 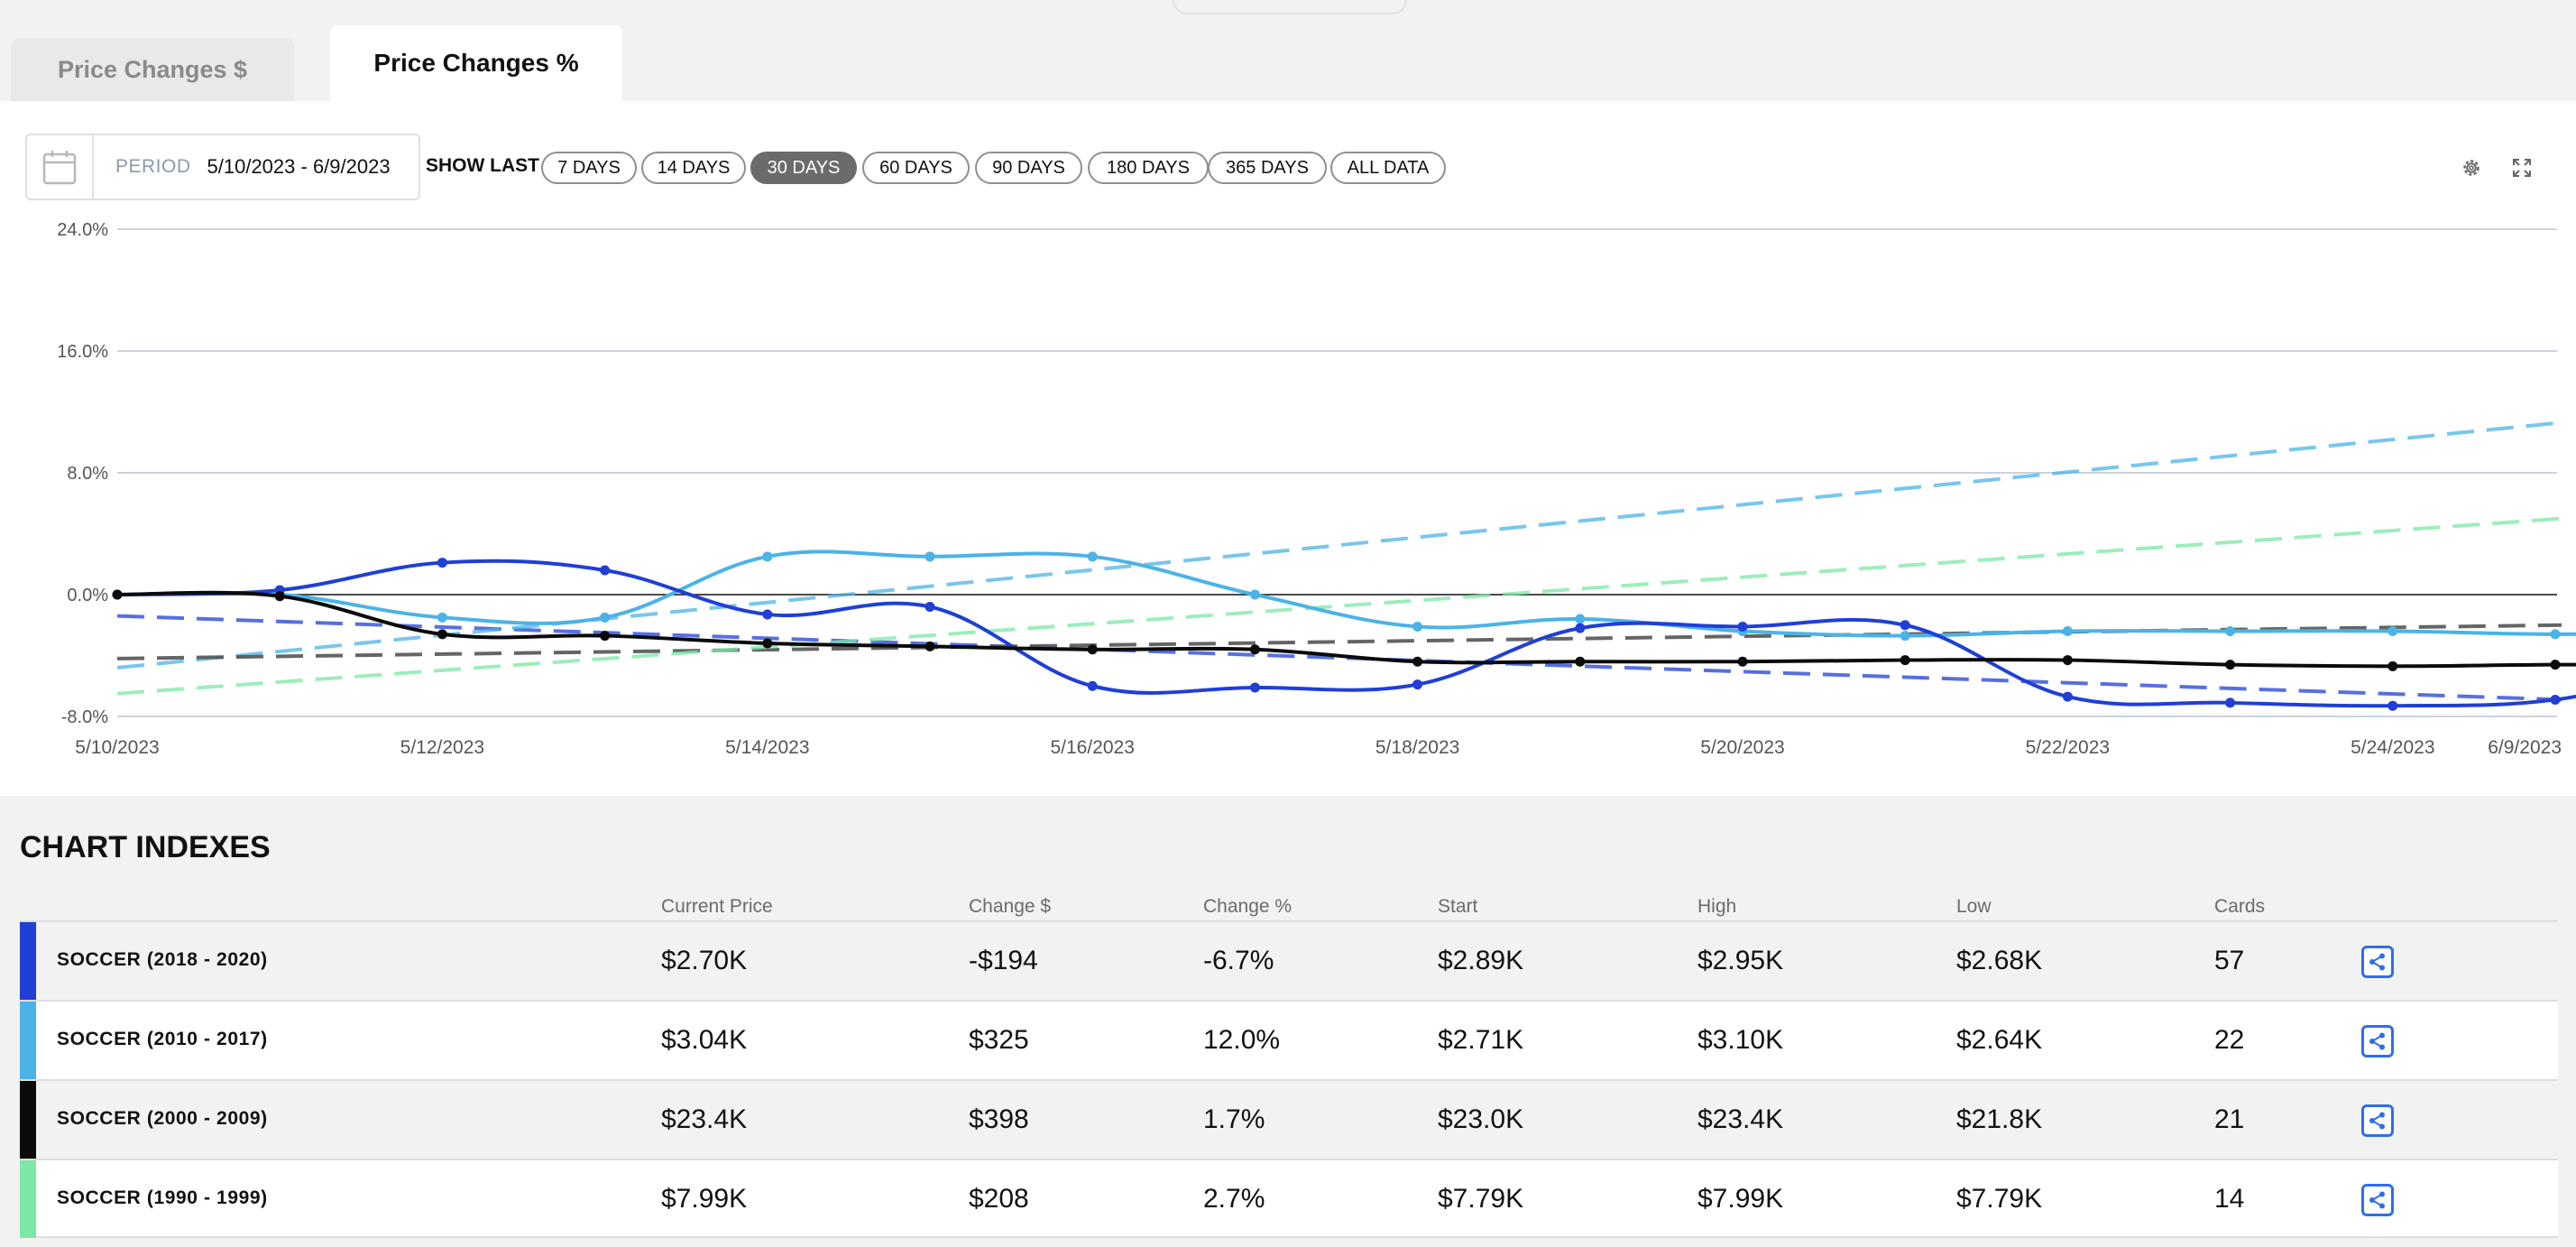 I want to click on series-line-s2010, so click(x=1345, y=594).